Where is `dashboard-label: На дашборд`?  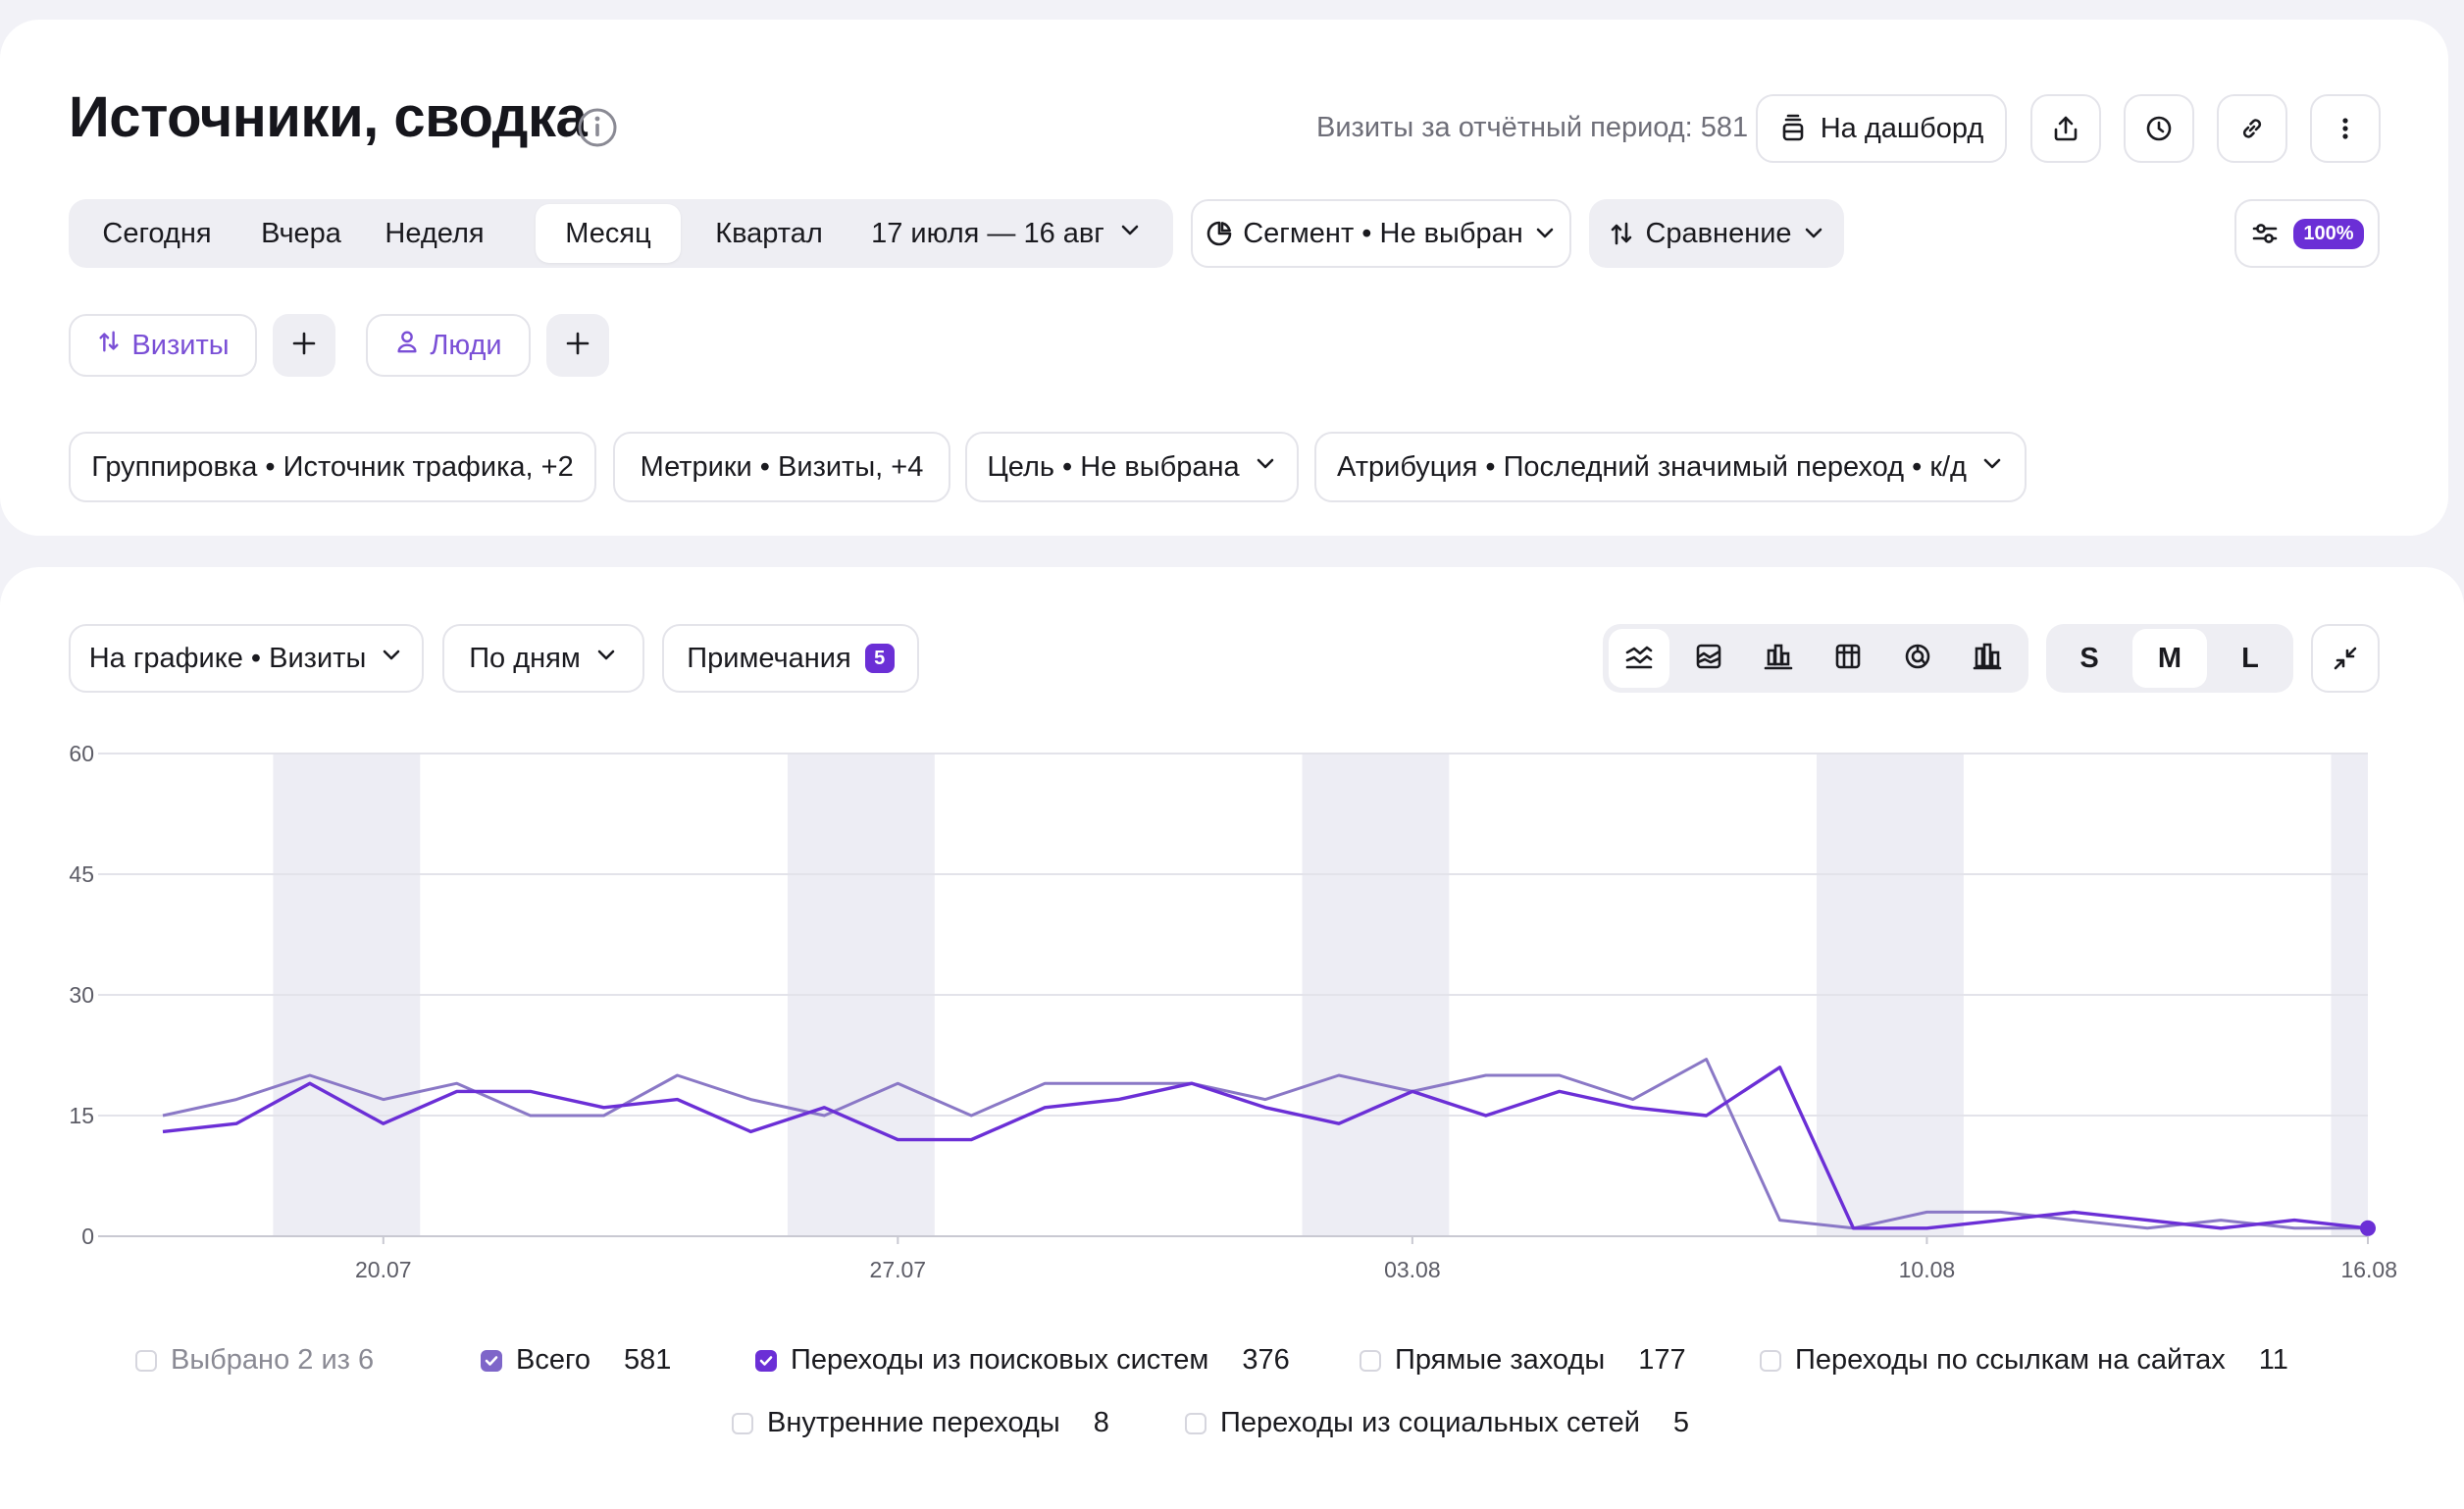 dashboard-label: На дашборд is located at coordinates (1902, 128).